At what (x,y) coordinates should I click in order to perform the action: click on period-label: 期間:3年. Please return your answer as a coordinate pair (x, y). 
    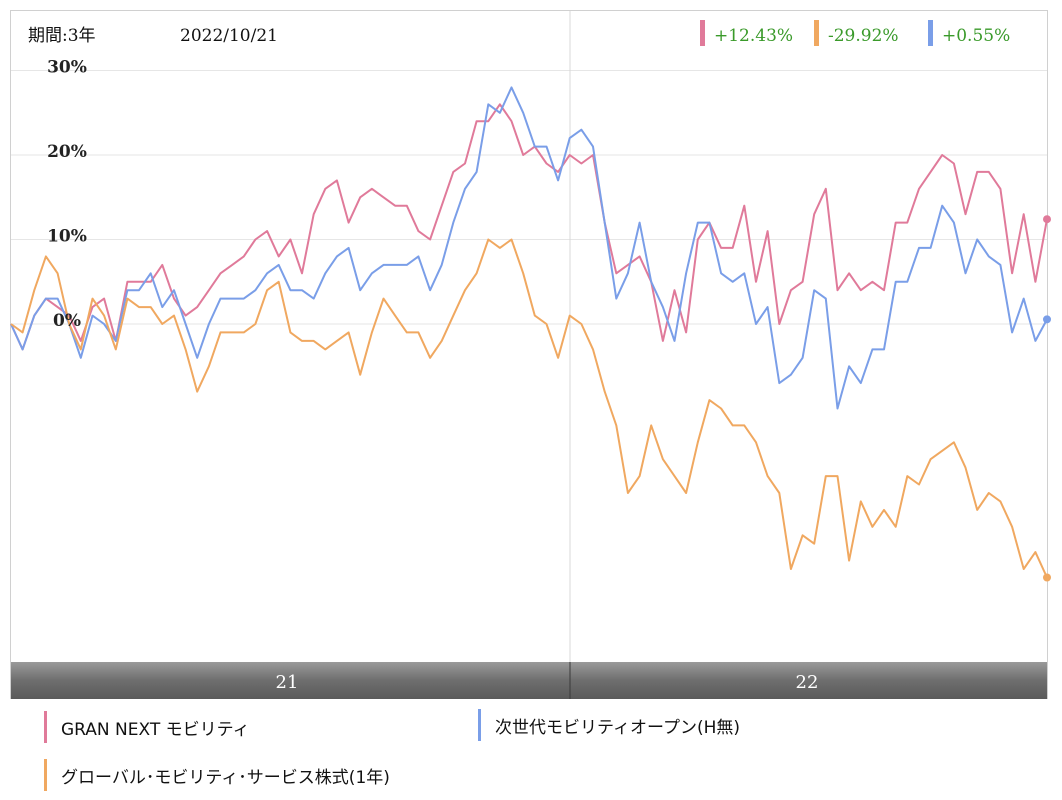
    Looking at the image, I should click on (62, 36).